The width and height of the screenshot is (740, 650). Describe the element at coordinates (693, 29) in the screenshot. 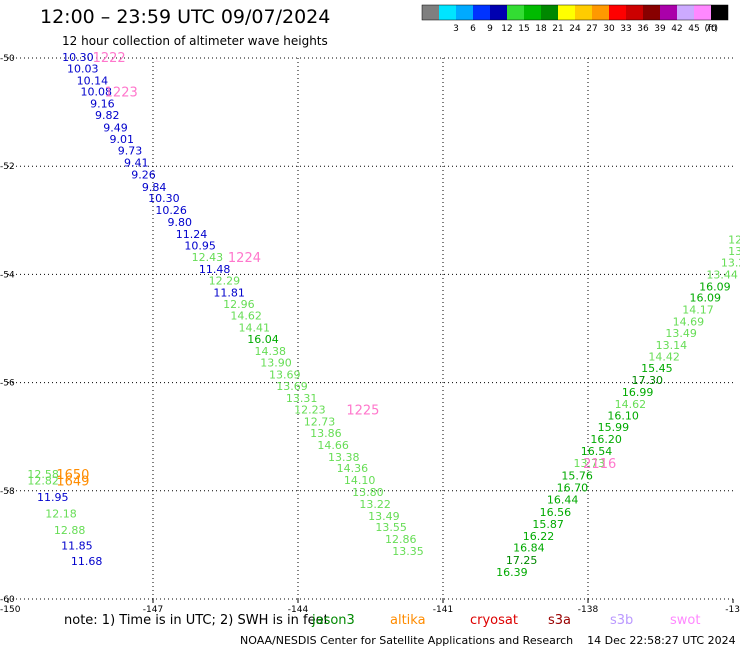

I see `legend-tick-label: 45` at that location.